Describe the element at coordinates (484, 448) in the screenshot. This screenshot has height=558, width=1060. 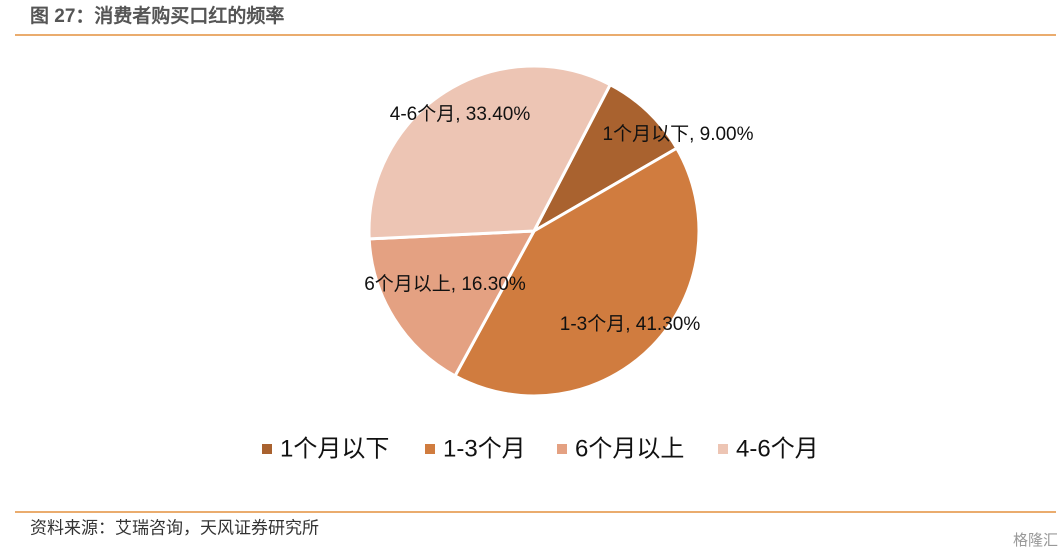
I see `legend-label: 1-3个月` at that location.